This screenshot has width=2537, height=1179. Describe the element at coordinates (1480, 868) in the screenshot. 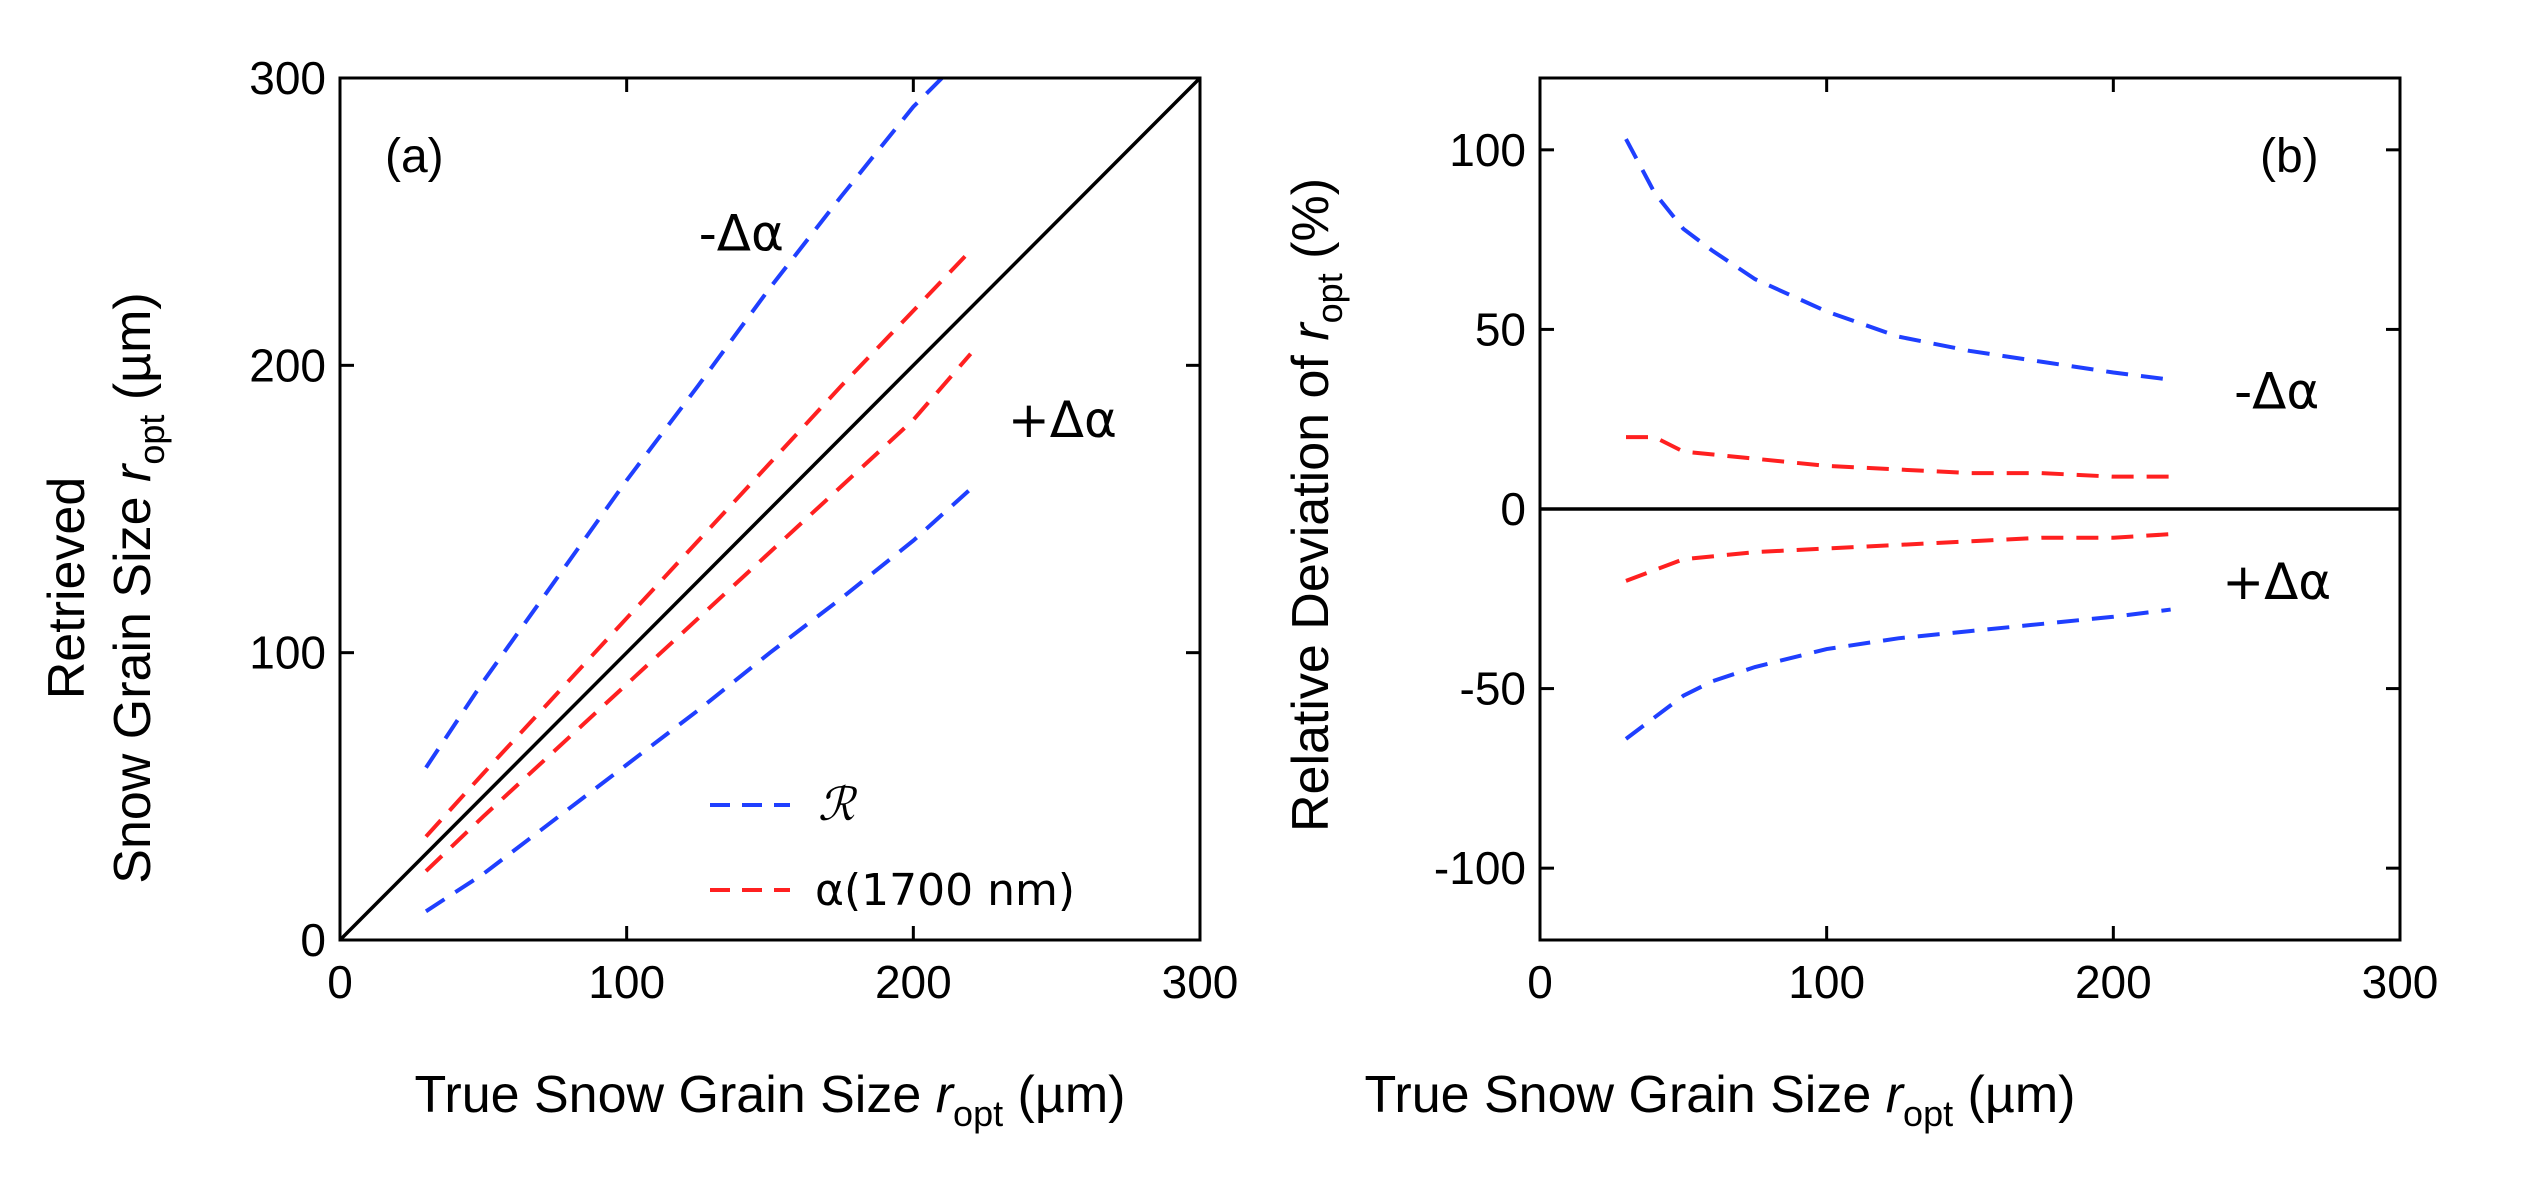

I see `panel-b-y-tick-label: -100` at that location.